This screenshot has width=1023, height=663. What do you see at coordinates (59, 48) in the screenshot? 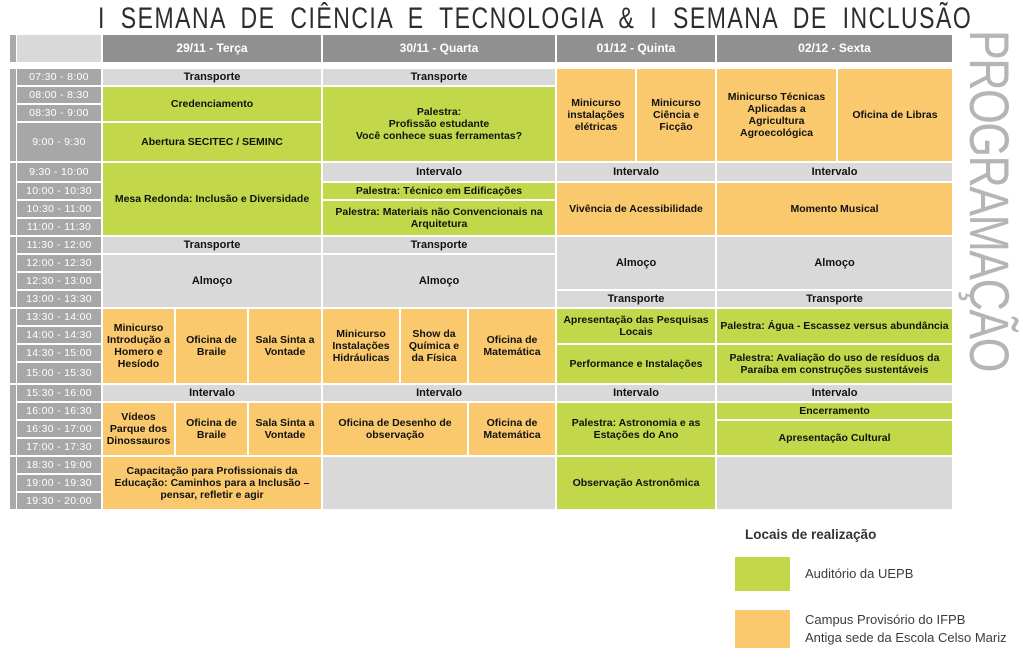
I see `table-corner` at bounding box center [59, 48].